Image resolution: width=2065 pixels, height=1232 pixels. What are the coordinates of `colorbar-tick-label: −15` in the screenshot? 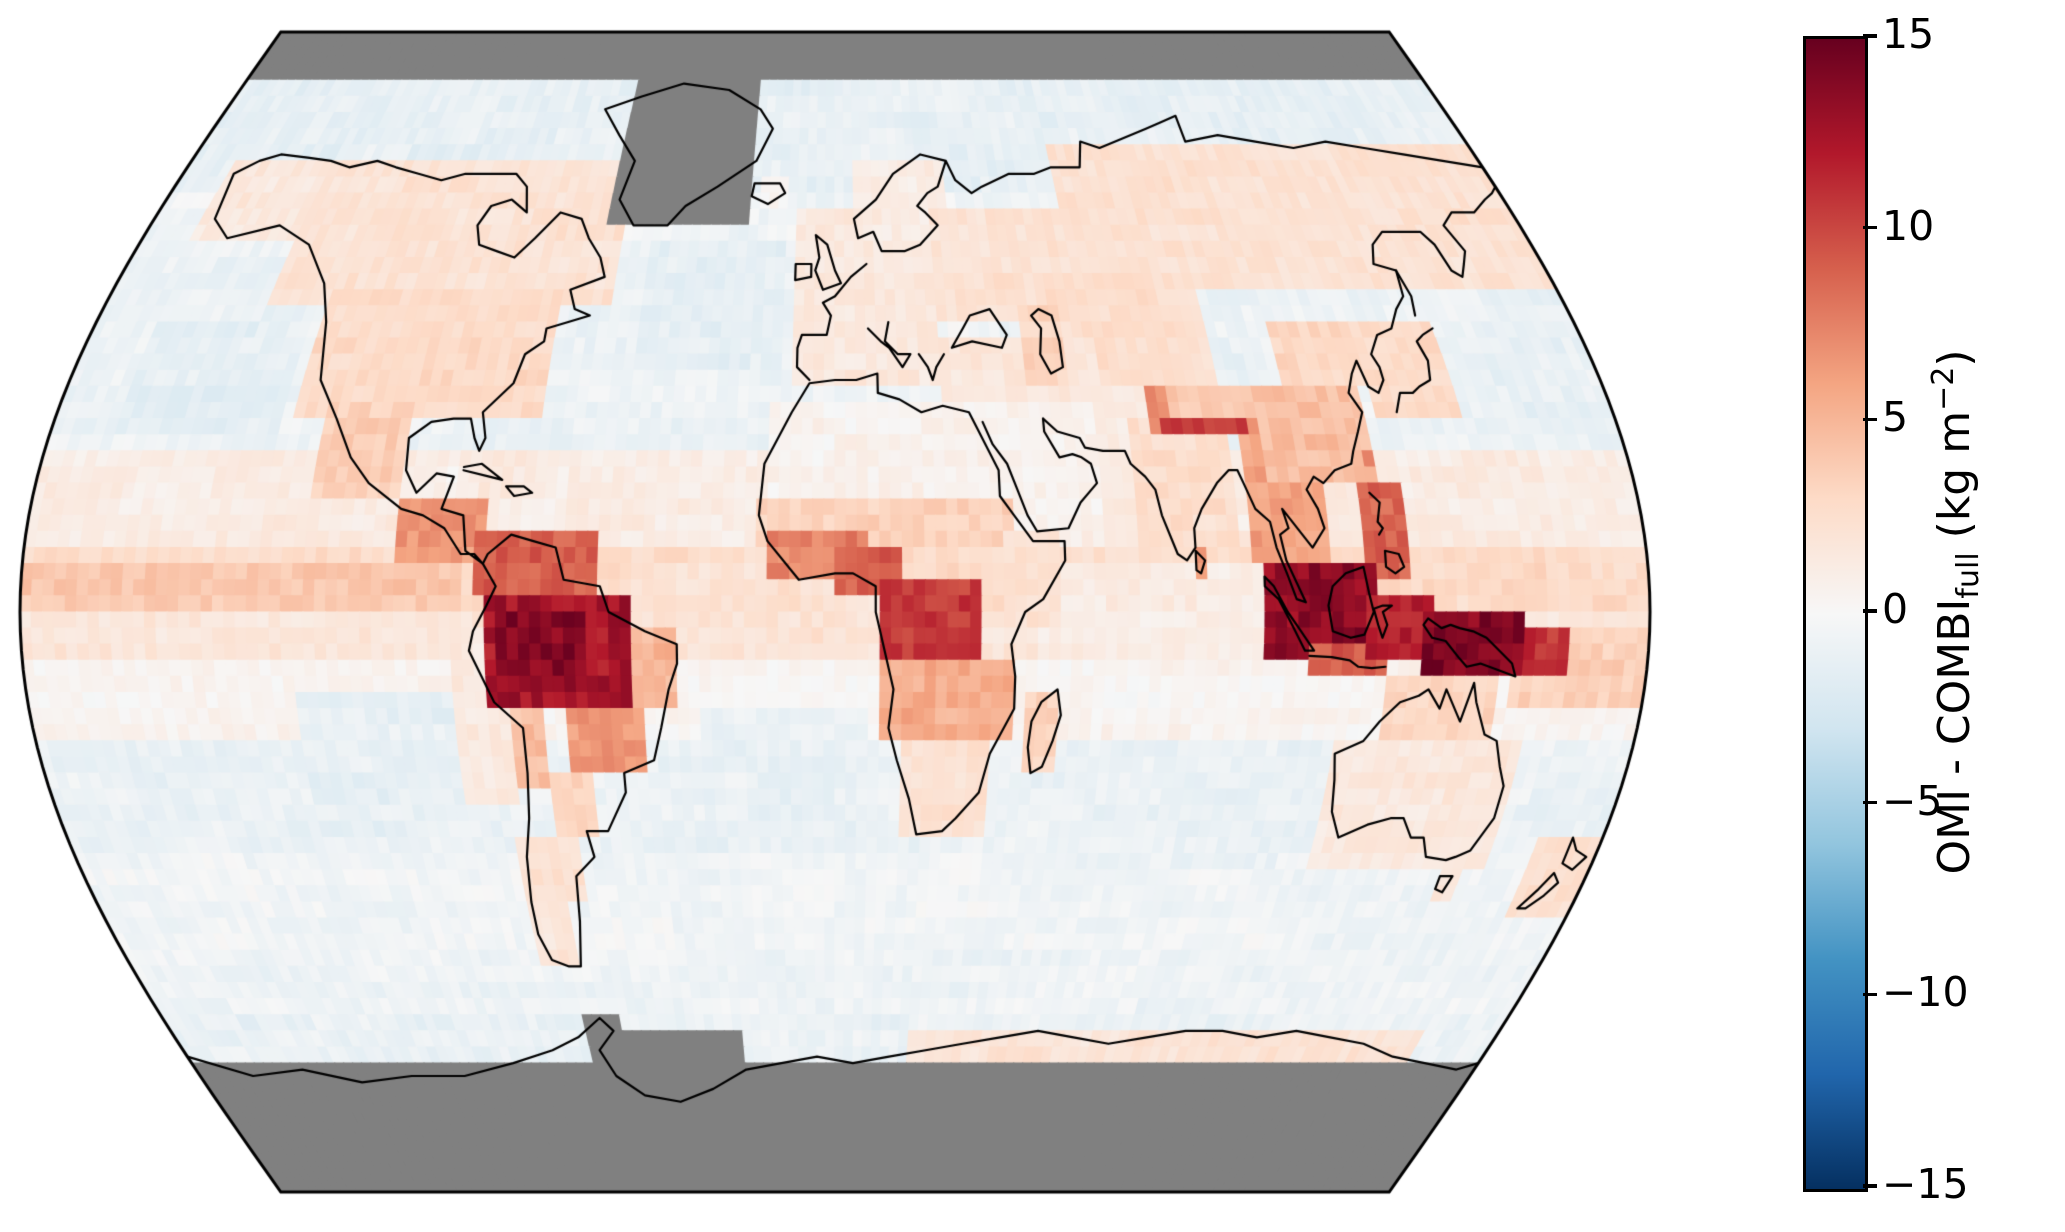 It's located at (1925, 1184).